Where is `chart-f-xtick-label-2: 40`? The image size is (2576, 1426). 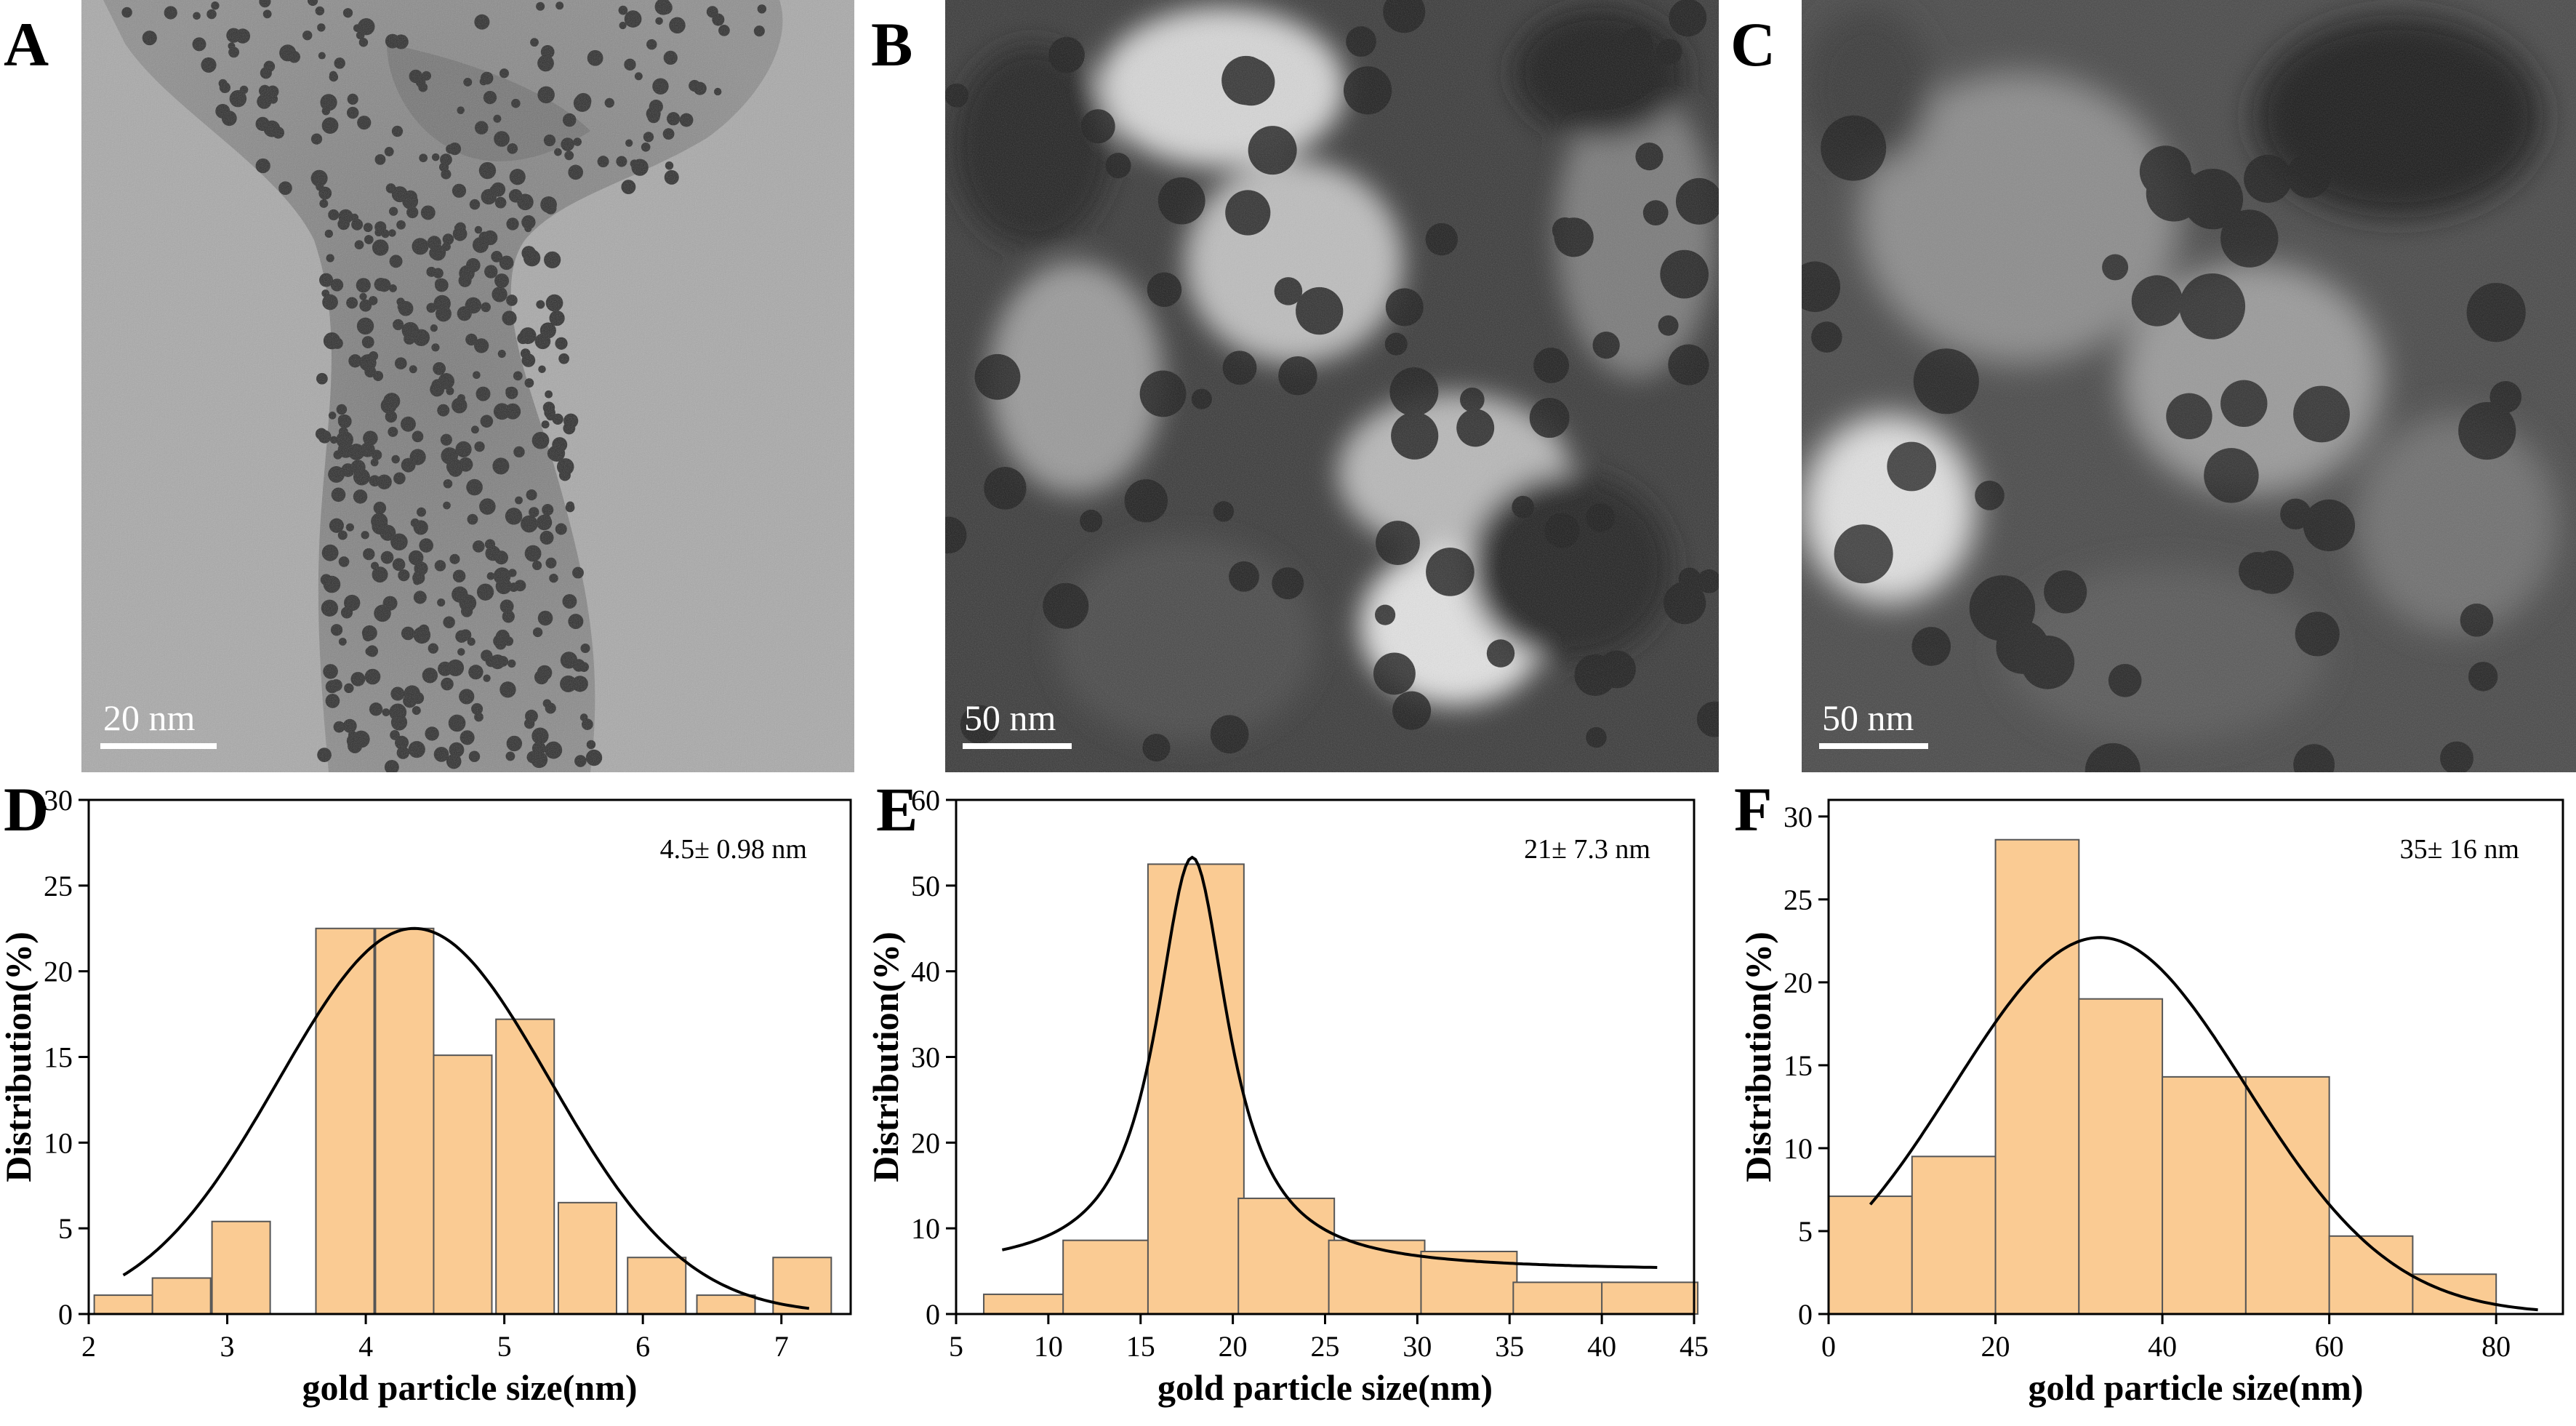
chart-f-xtick-label-2: 40 is located at coordinates (2162, 1346).